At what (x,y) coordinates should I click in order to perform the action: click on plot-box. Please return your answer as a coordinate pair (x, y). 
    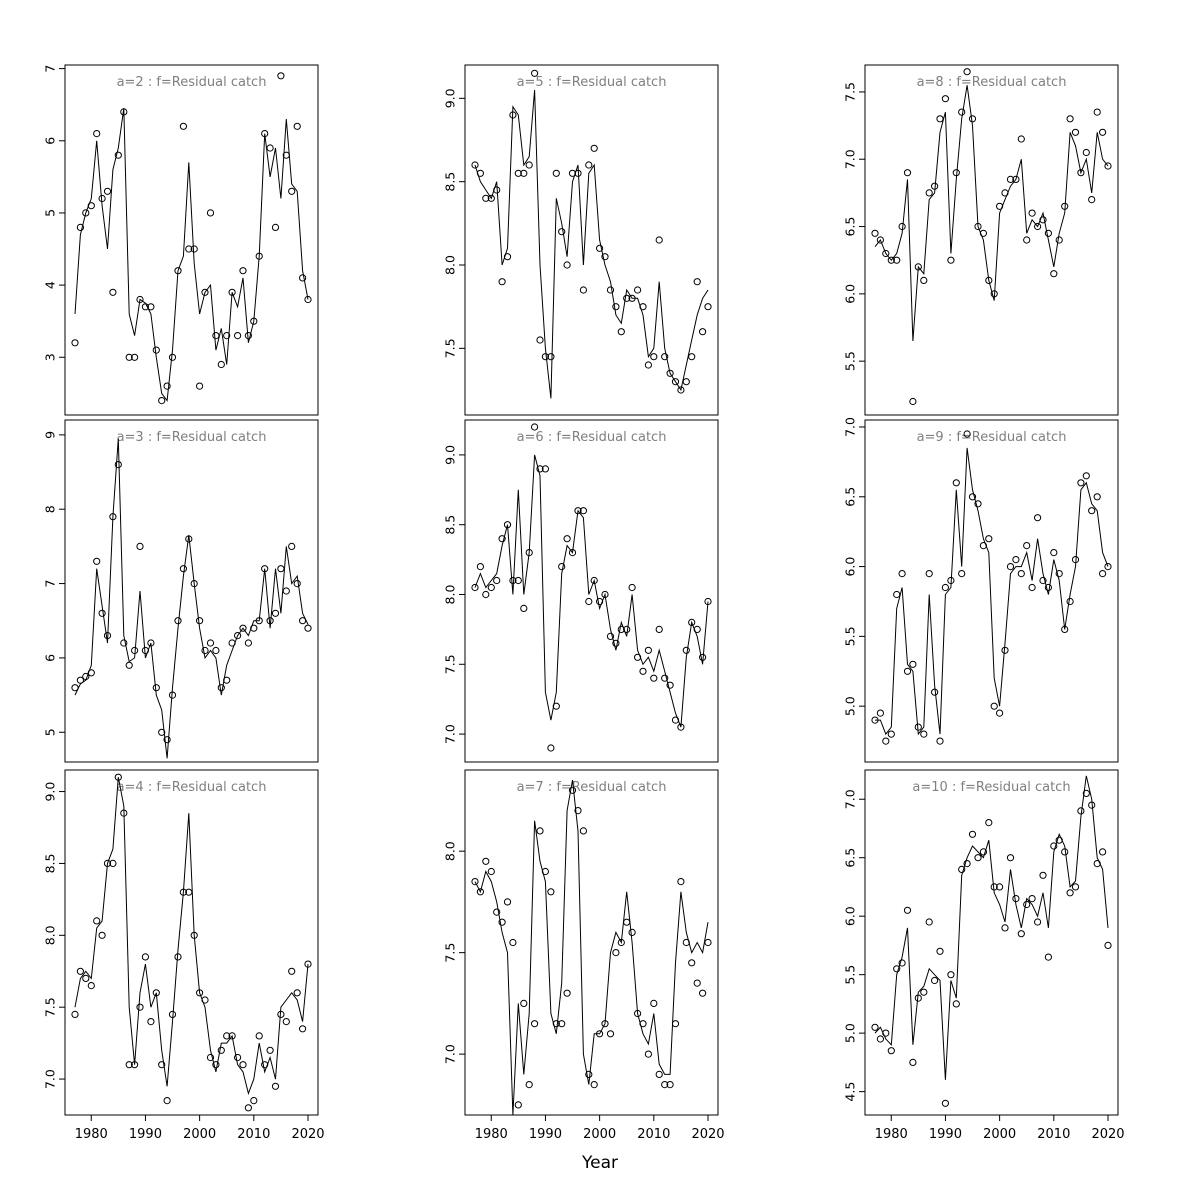
    Looking at the image, I should click on (591, 240).